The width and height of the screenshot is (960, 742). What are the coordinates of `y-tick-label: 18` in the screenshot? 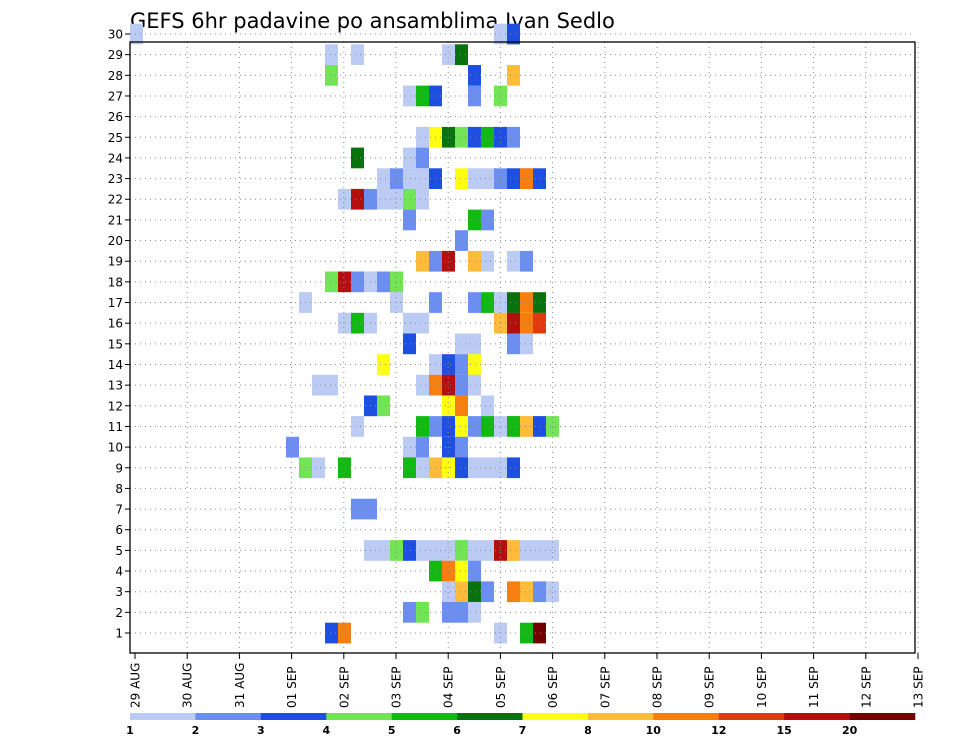 It's located at (115, 282).